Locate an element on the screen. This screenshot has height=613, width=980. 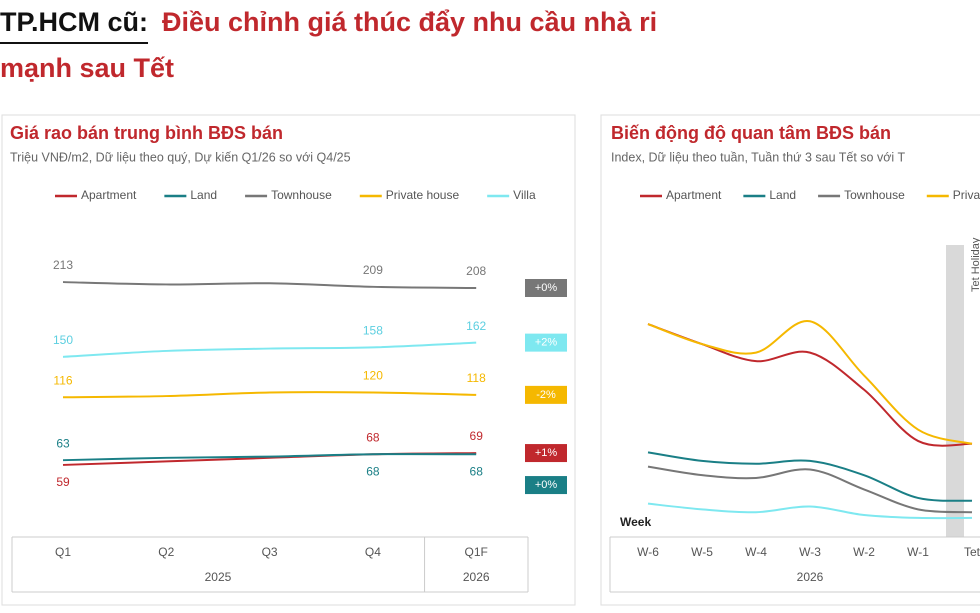
x-tick-label: W-6 is located at coordinates (648, 552).